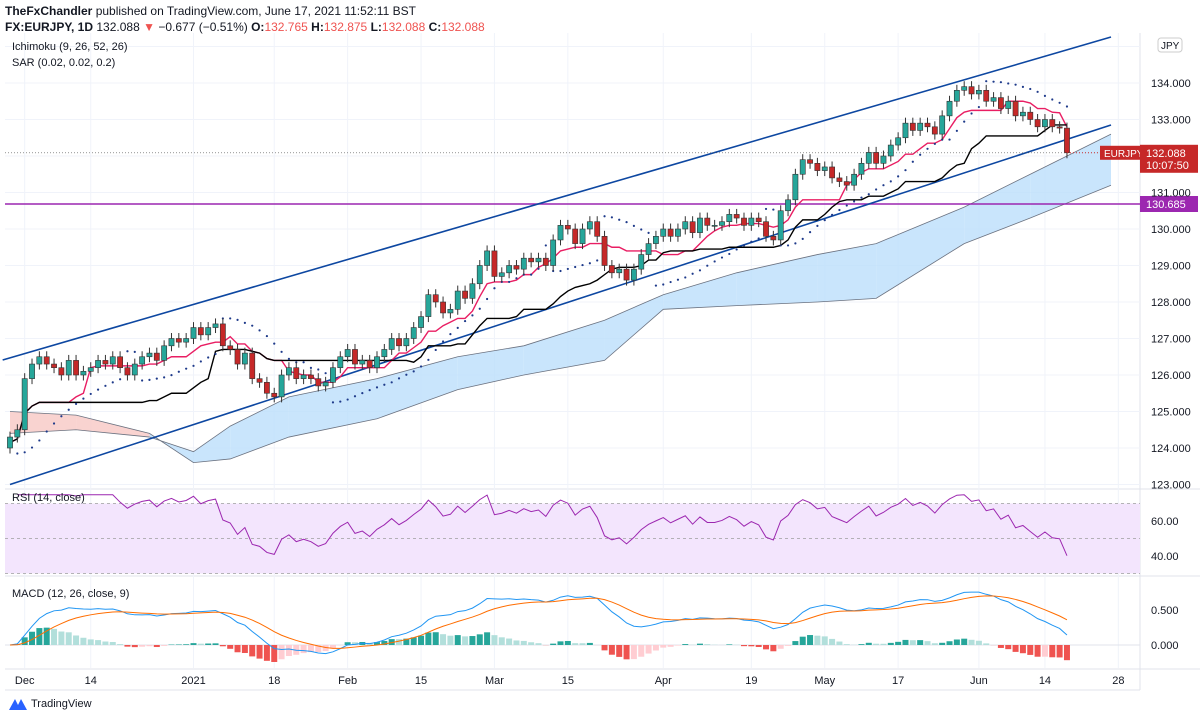  Describe the element at coordinates (1167, 166) in the screenshot. I see `countdown-label: 10:07:50` at that location.